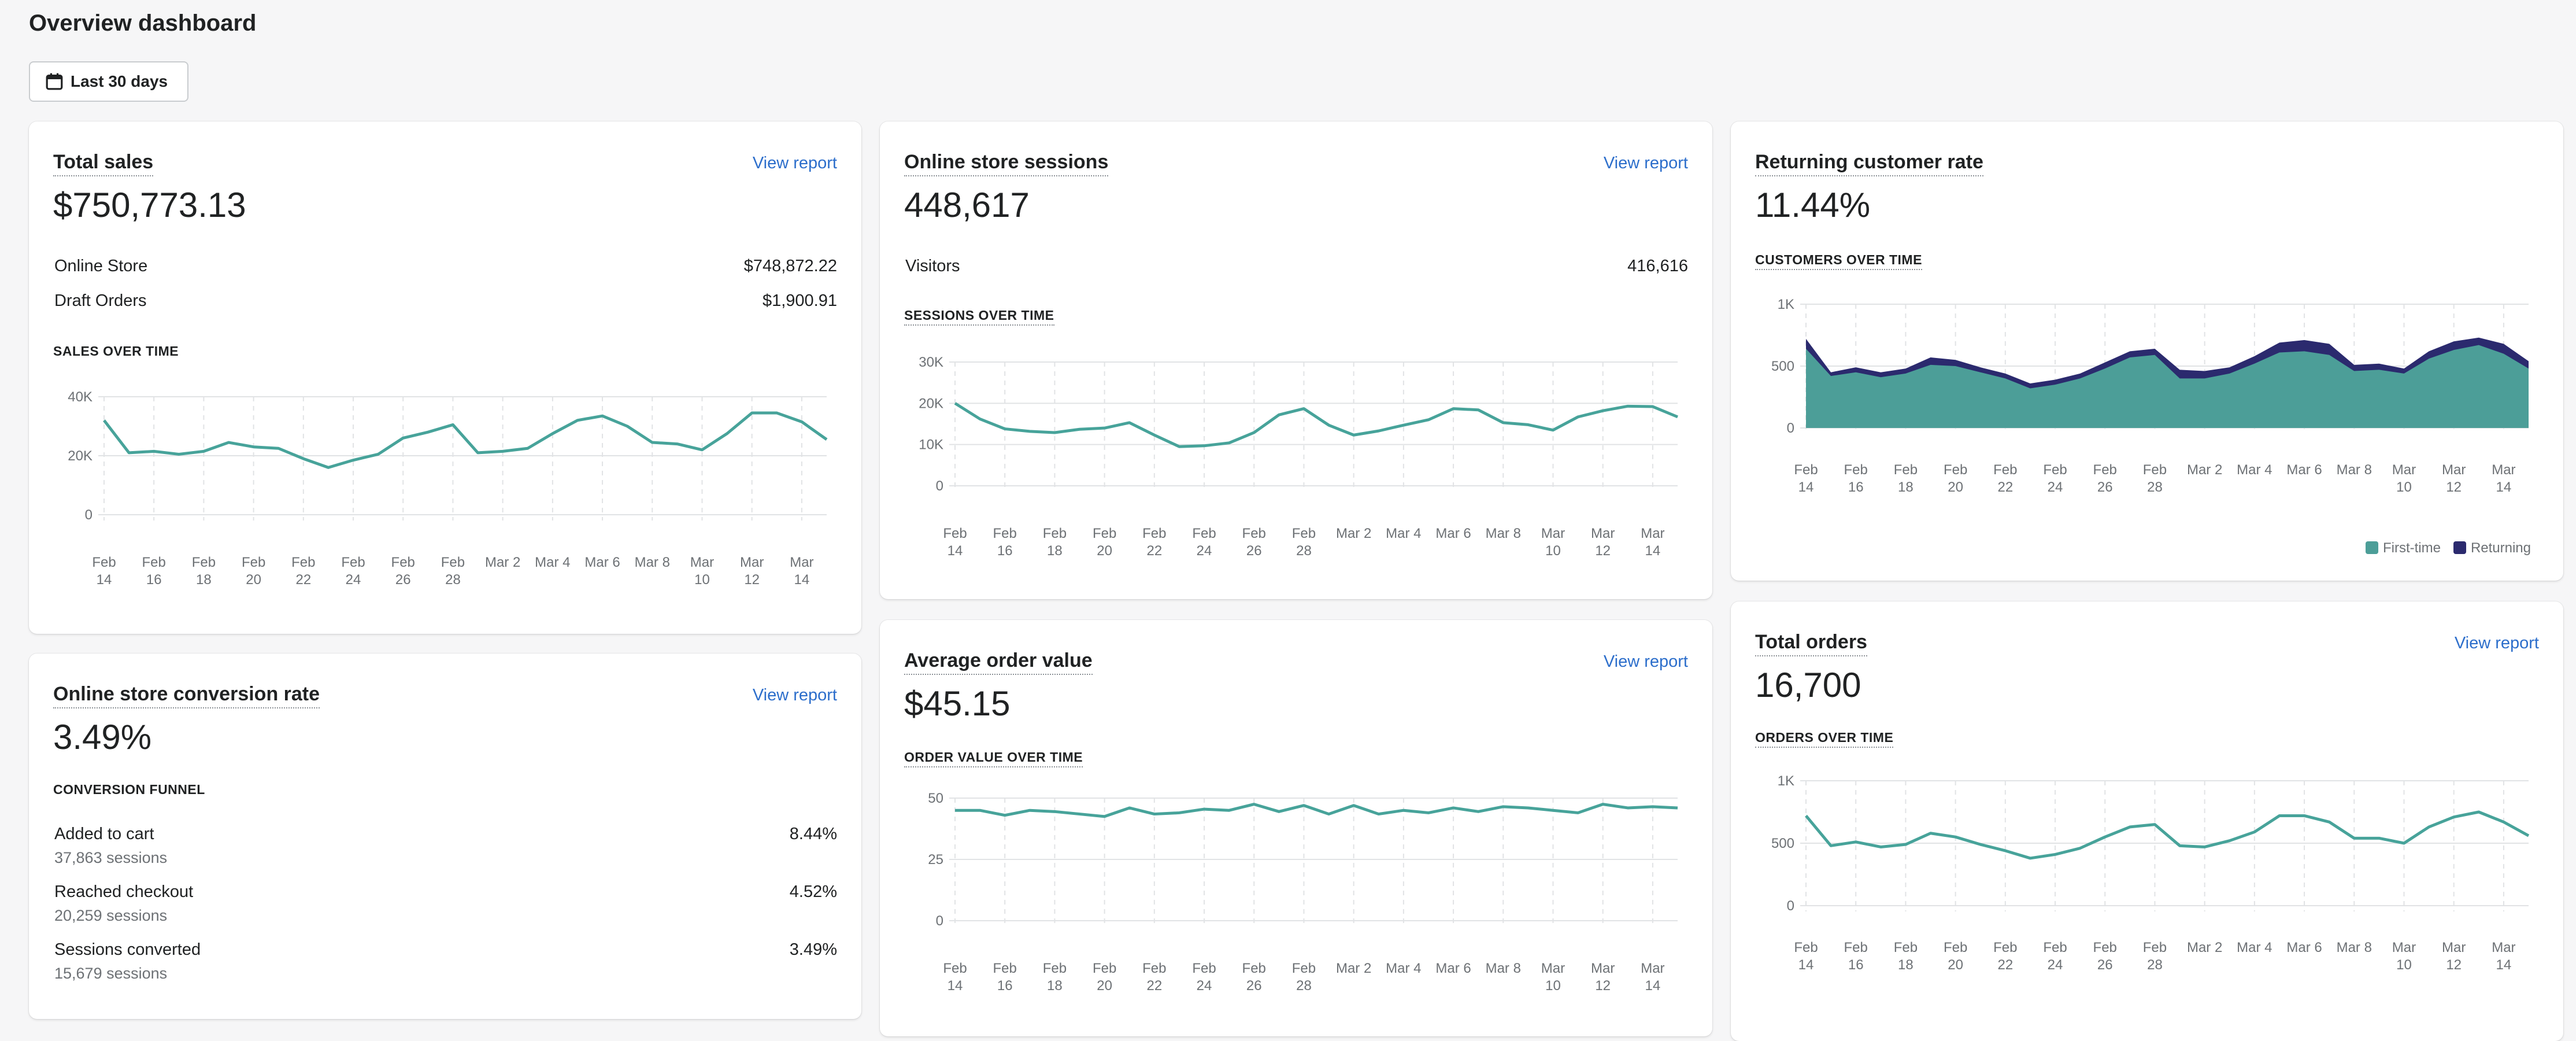 The width and height of the screenshot is (2576, 1041). What do you see at coordinates (108, 81) in the screenshot?
I see `date-range-button: Last 30 days` at bounding box center [108, 81].